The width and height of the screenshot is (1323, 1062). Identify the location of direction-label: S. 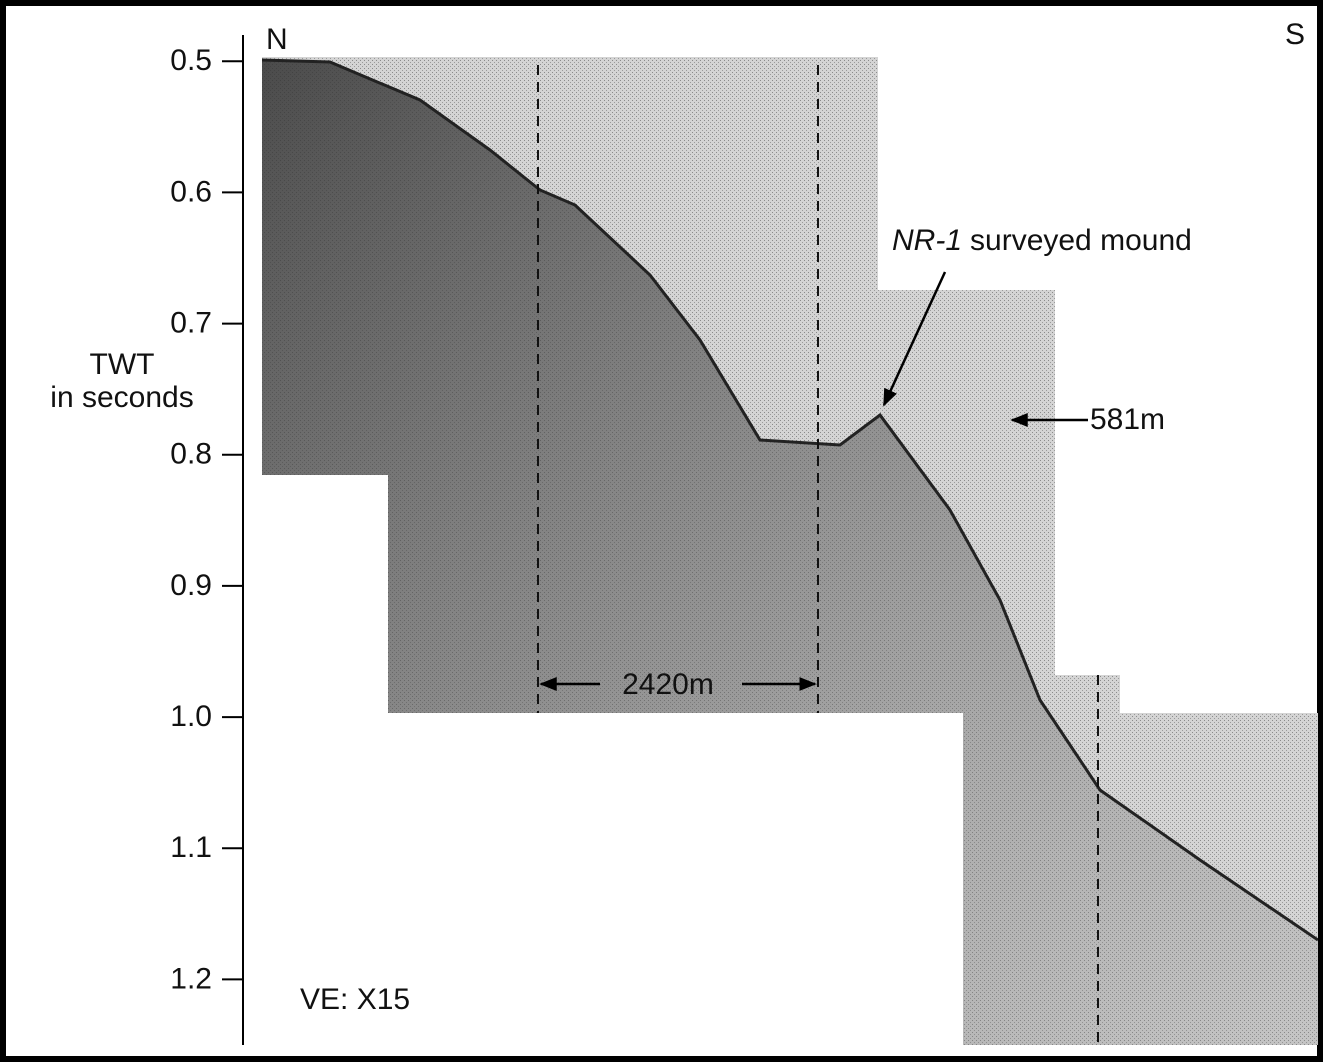
(1295, 34).